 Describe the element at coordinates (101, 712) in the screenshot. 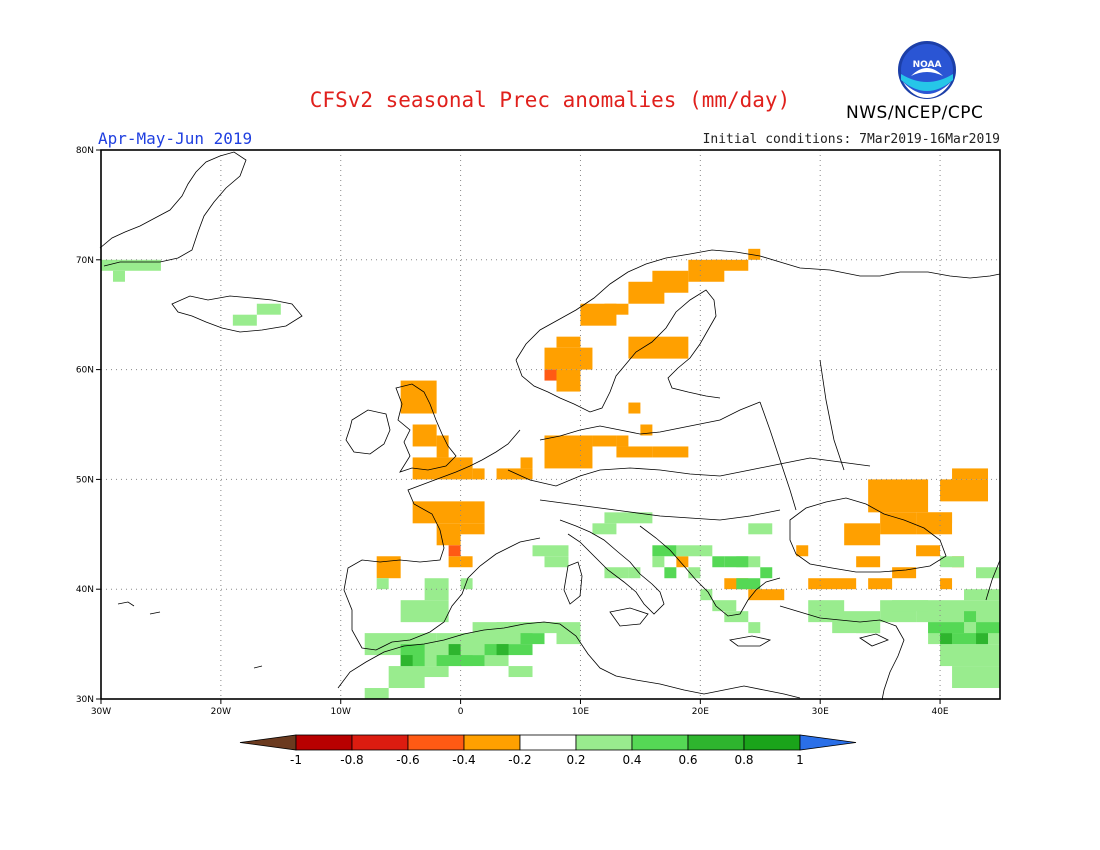

I see `lon-tick-label: 30W` at that location.